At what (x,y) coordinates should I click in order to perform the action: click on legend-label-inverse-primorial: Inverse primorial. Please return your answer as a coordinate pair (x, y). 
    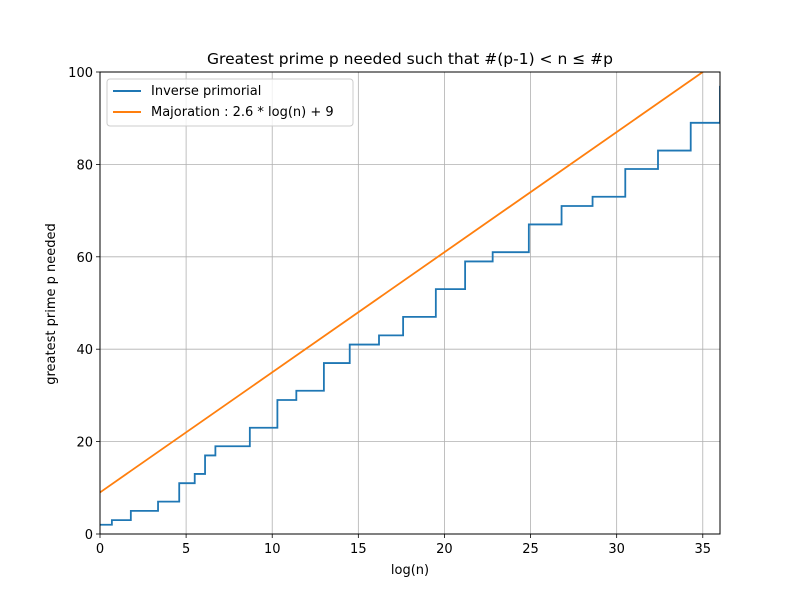
    Looking at the image, I should click on (206, 91).